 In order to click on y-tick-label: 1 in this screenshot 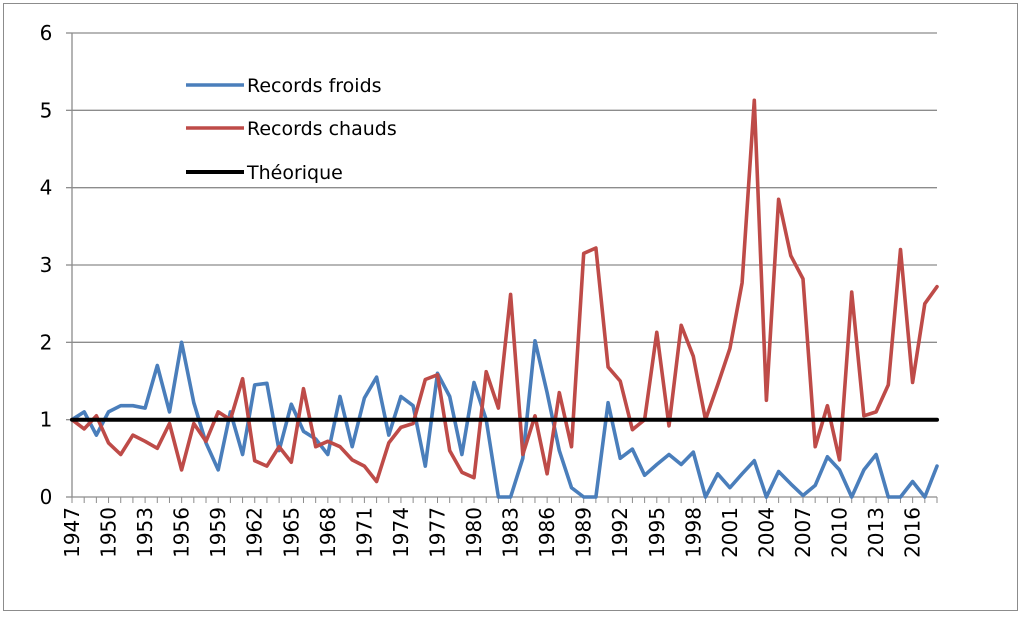, I will do `click(46, 420)`.